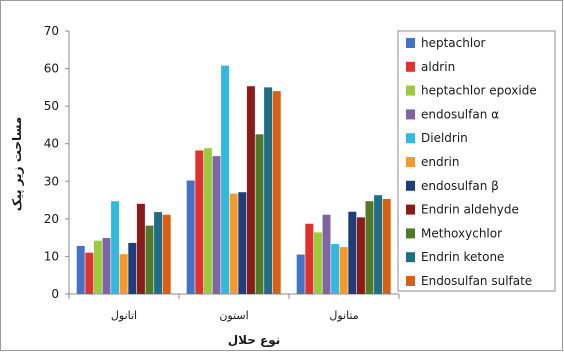 The height and width of the screenshot is (357, 564). What do you see at coordinates (55, 294) in the screenshot?
I see `y-tick-label: 0` at bounding box center [55, 294].